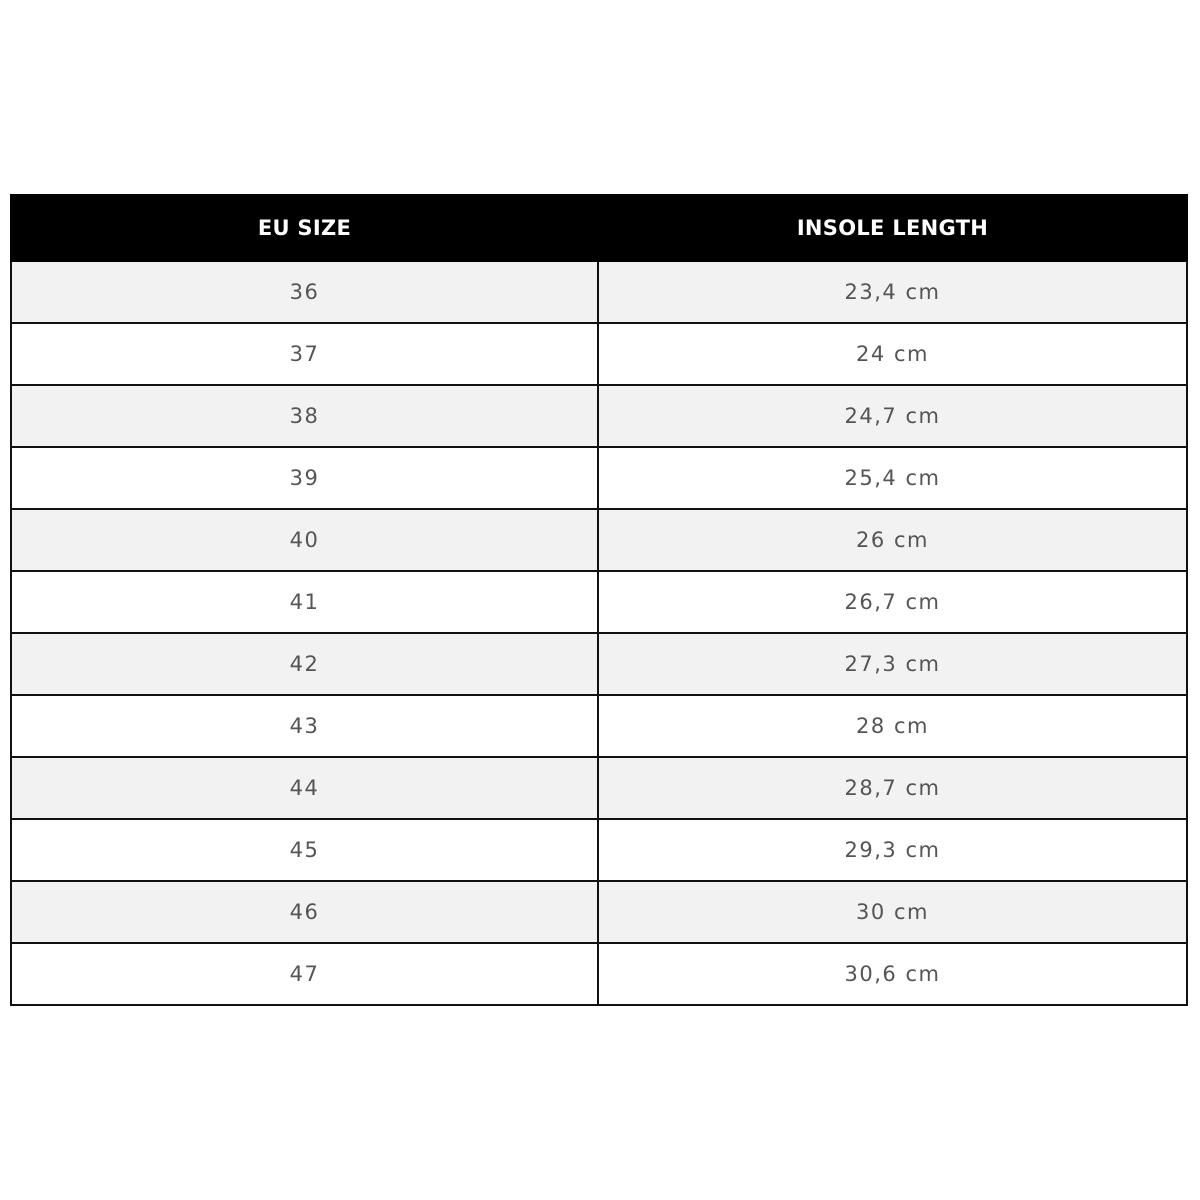  I want to click on table-row: 39 25,4 cm, so click(599, 478).